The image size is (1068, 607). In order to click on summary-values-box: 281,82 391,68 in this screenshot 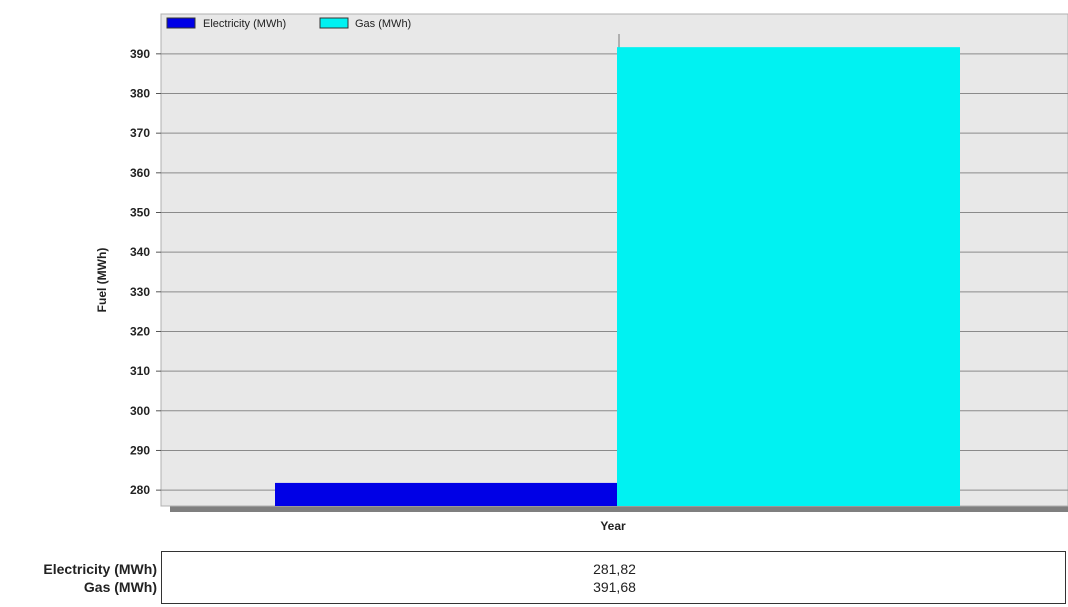, I will do `click(613, 577)`.